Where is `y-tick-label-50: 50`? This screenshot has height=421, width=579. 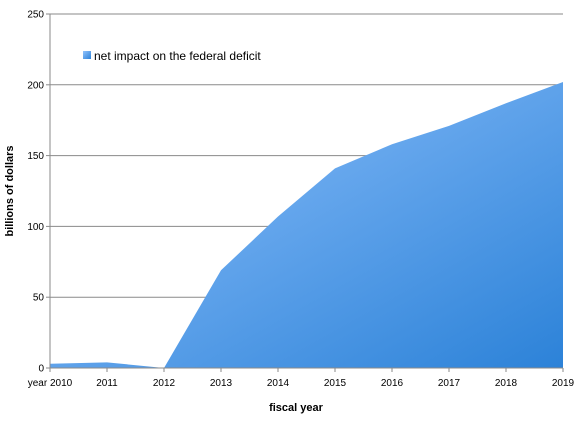
y-tick-label-50: 50 is located at coordinates (39, 298).